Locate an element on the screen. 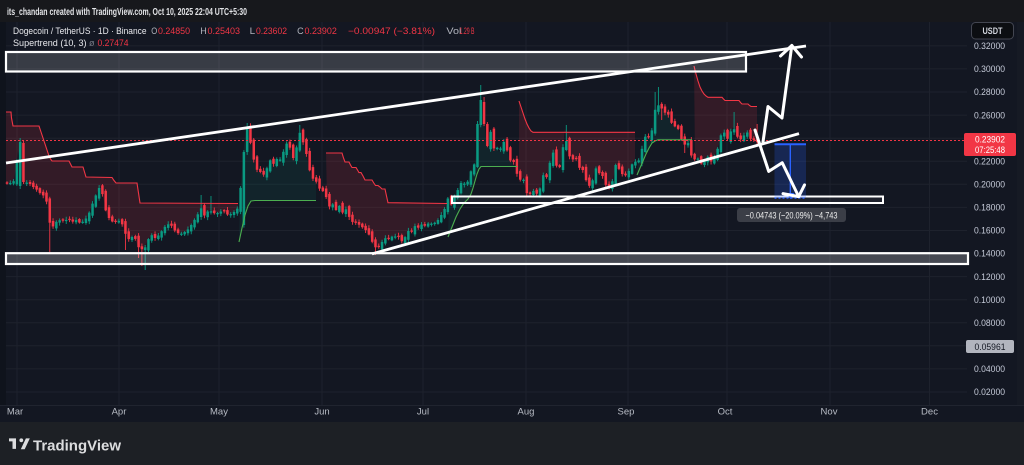  svg-text: C is located at coordinates (300, 31).